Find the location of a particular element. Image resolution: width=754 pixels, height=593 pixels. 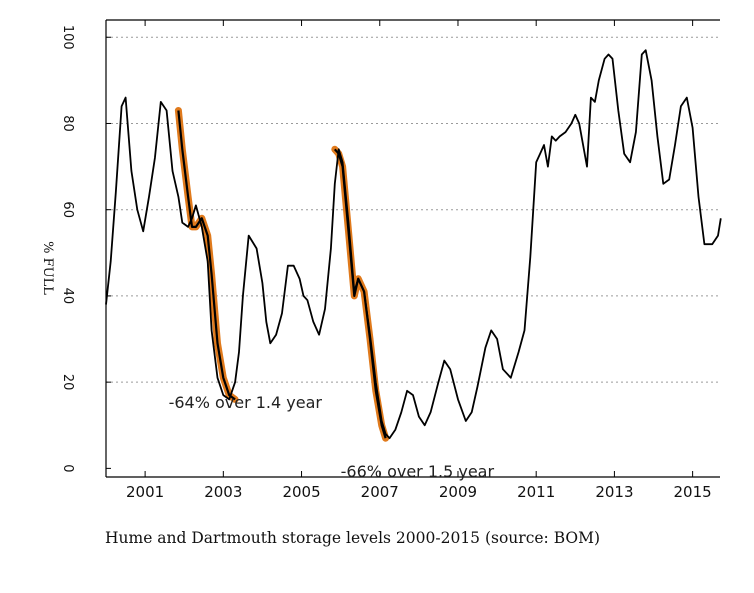

x-tick-label: 2011 is located at coordinates (536, 492).